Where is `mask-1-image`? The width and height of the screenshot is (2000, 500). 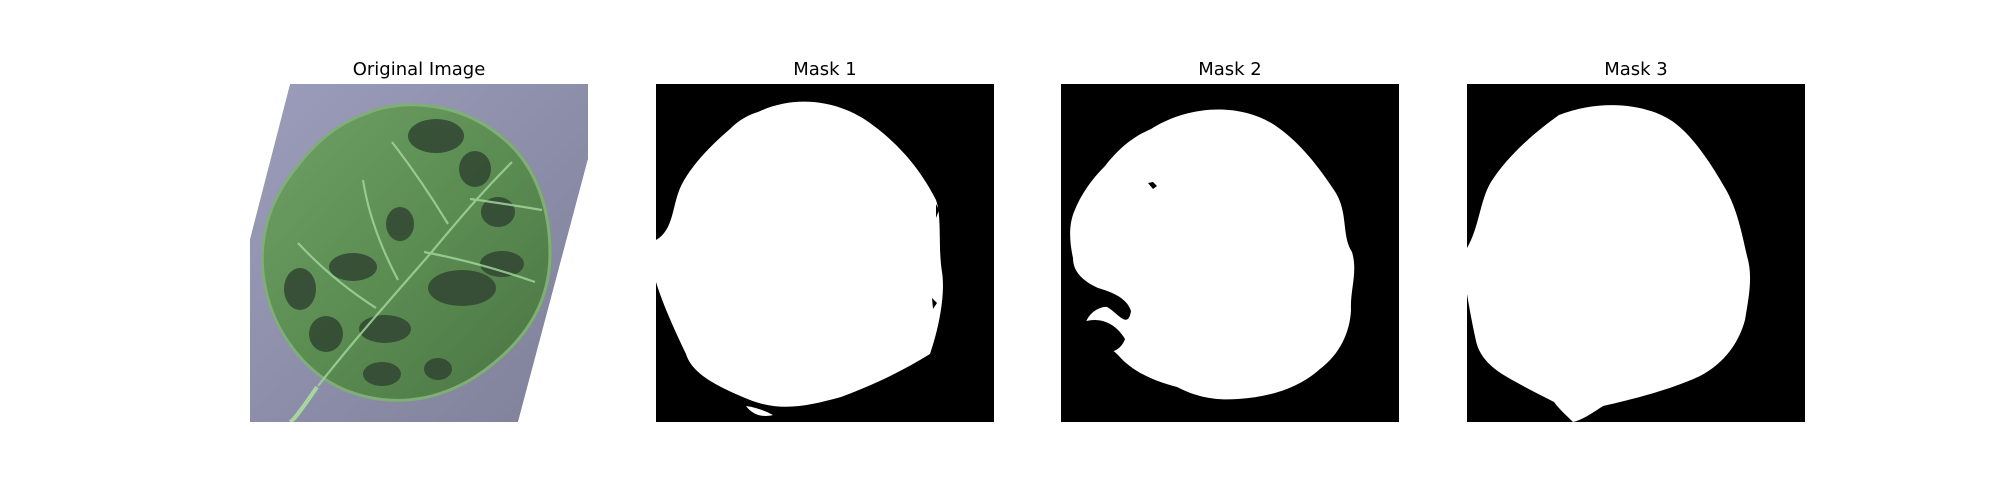
mask-1-image is located at coordinates (825, 253).